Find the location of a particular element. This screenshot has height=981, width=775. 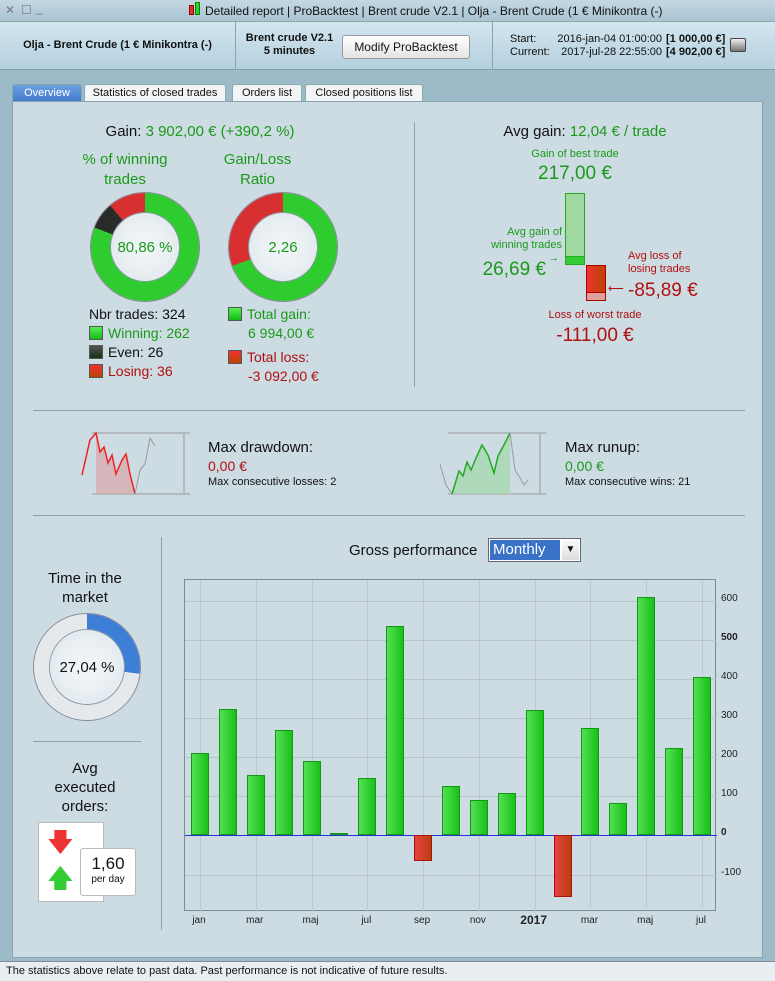

time-in-market-donut: 27,04 % is located at coordinates (87, 667).